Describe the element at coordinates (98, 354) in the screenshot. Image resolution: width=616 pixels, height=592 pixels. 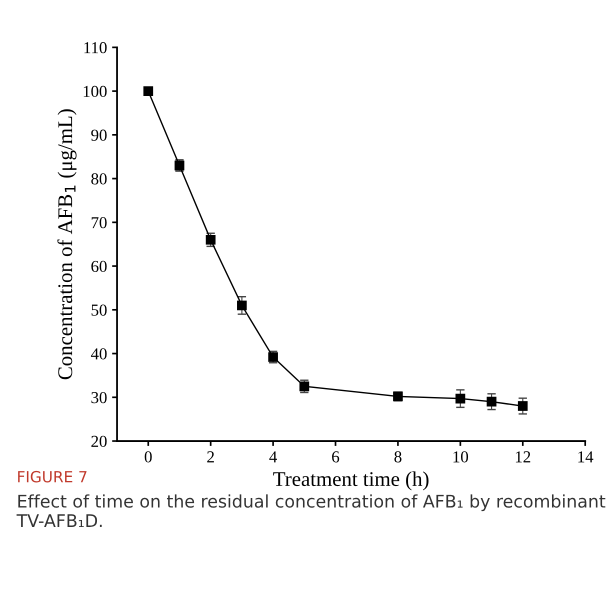
I see `y-tick-label: 40` at that location.